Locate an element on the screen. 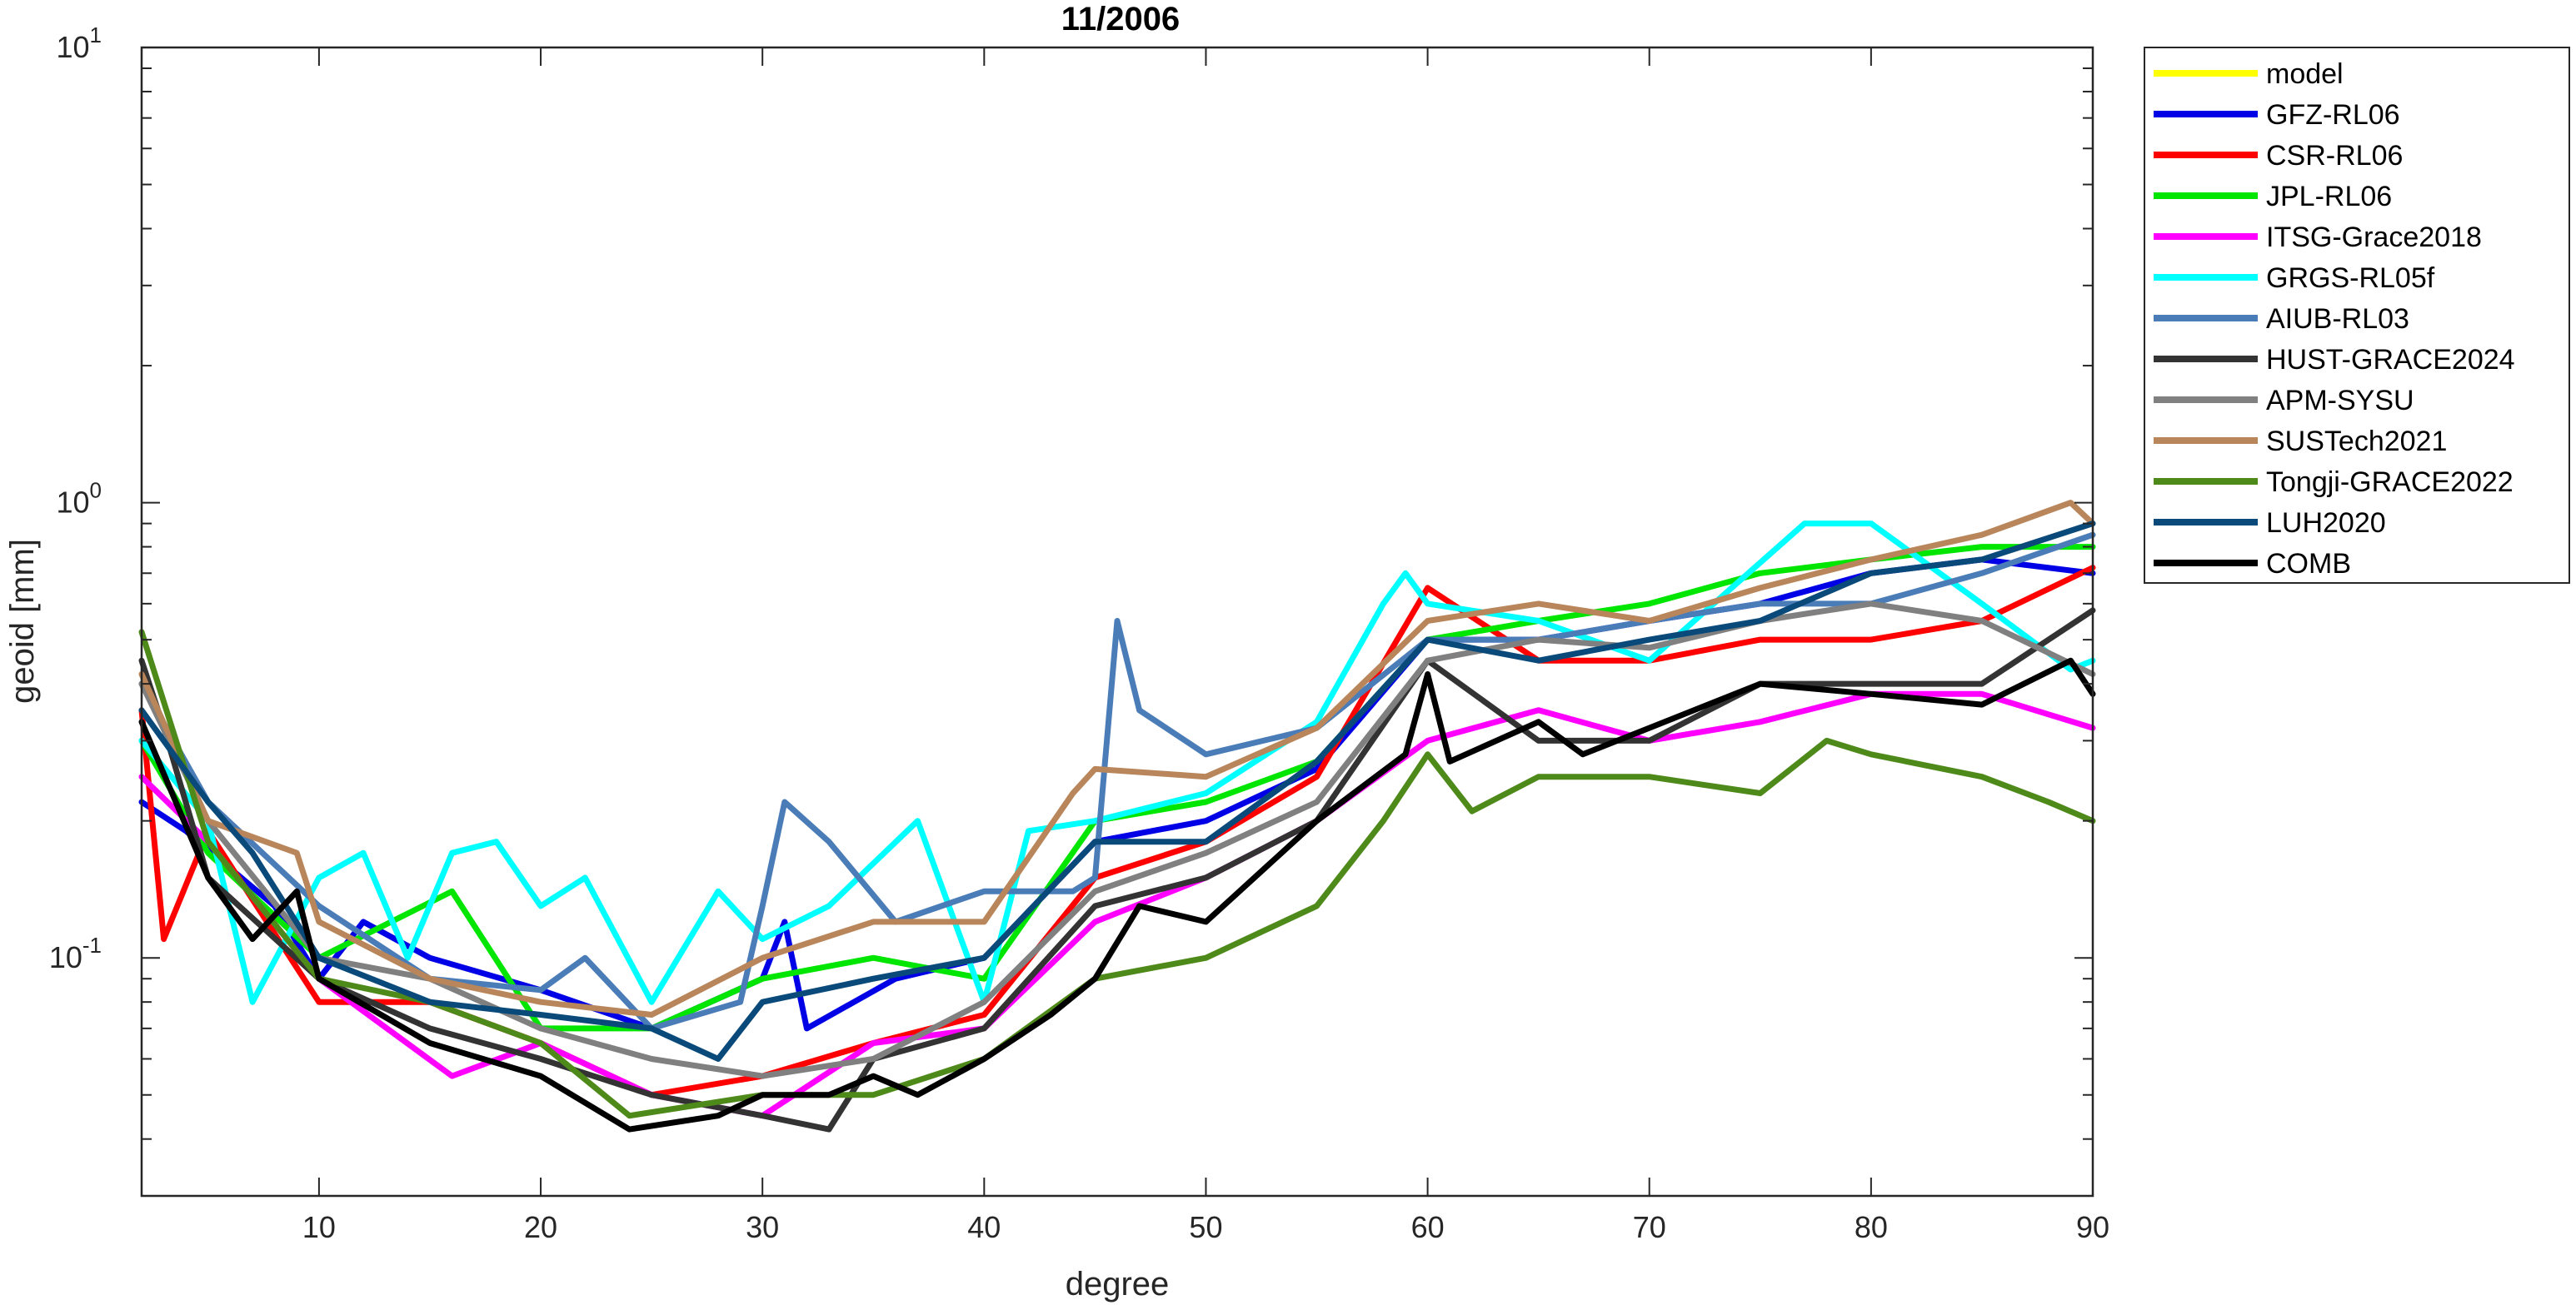  x-tick-label: 90 is located at coordinates (2092, 1227).